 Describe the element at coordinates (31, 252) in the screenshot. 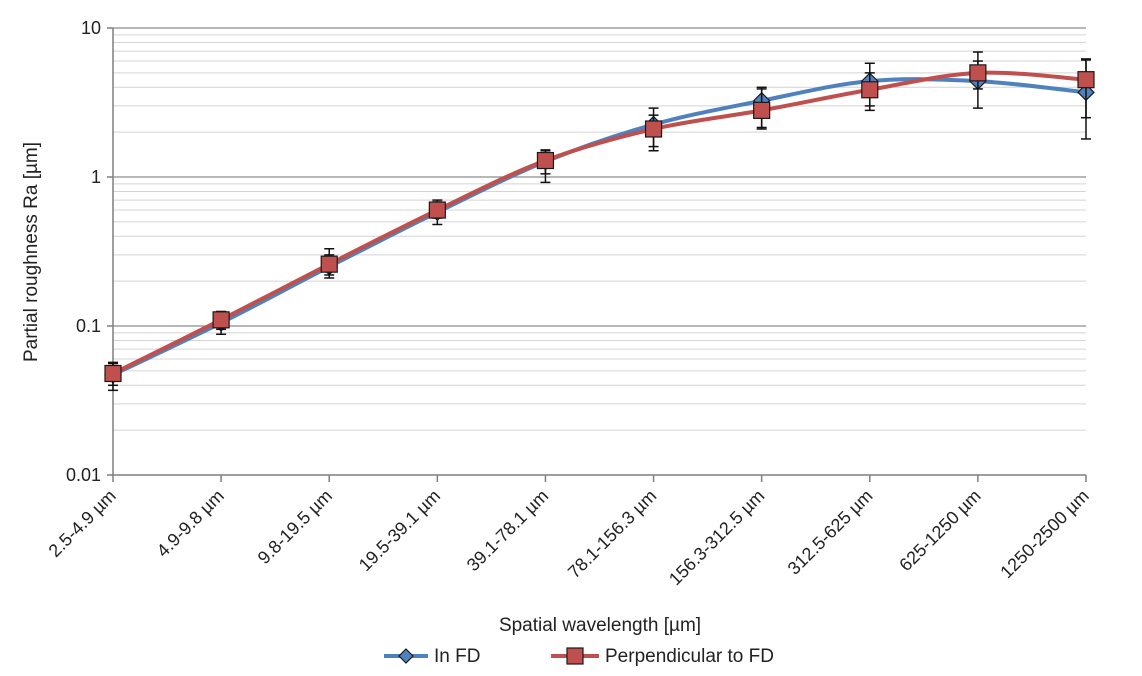

I see `y-axis-title: Partial roughness Ra [µm]` at that location.